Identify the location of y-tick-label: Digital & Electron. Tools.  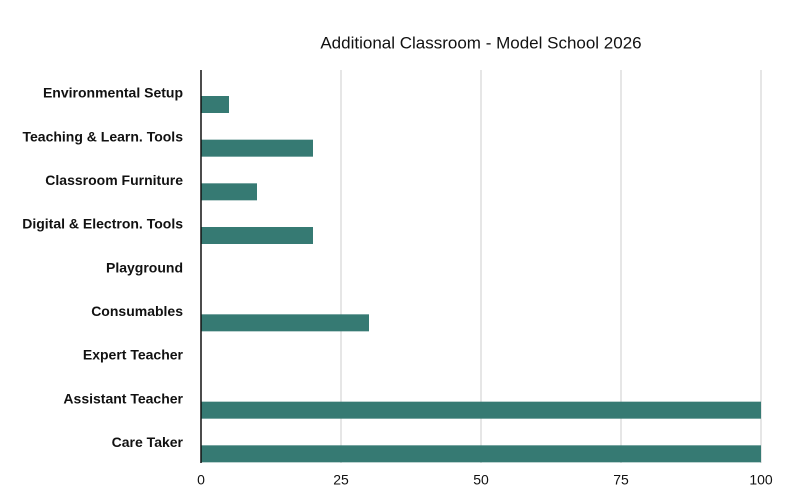
(102, 224).